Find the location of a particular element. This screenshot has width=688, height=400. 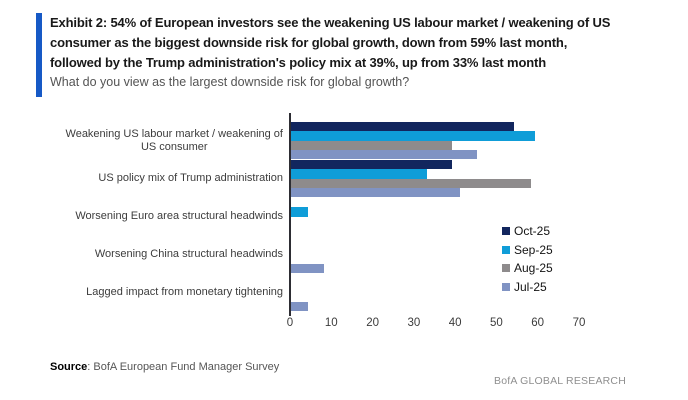

legend-item: Sep-25 is located at coordinates (527, 250).